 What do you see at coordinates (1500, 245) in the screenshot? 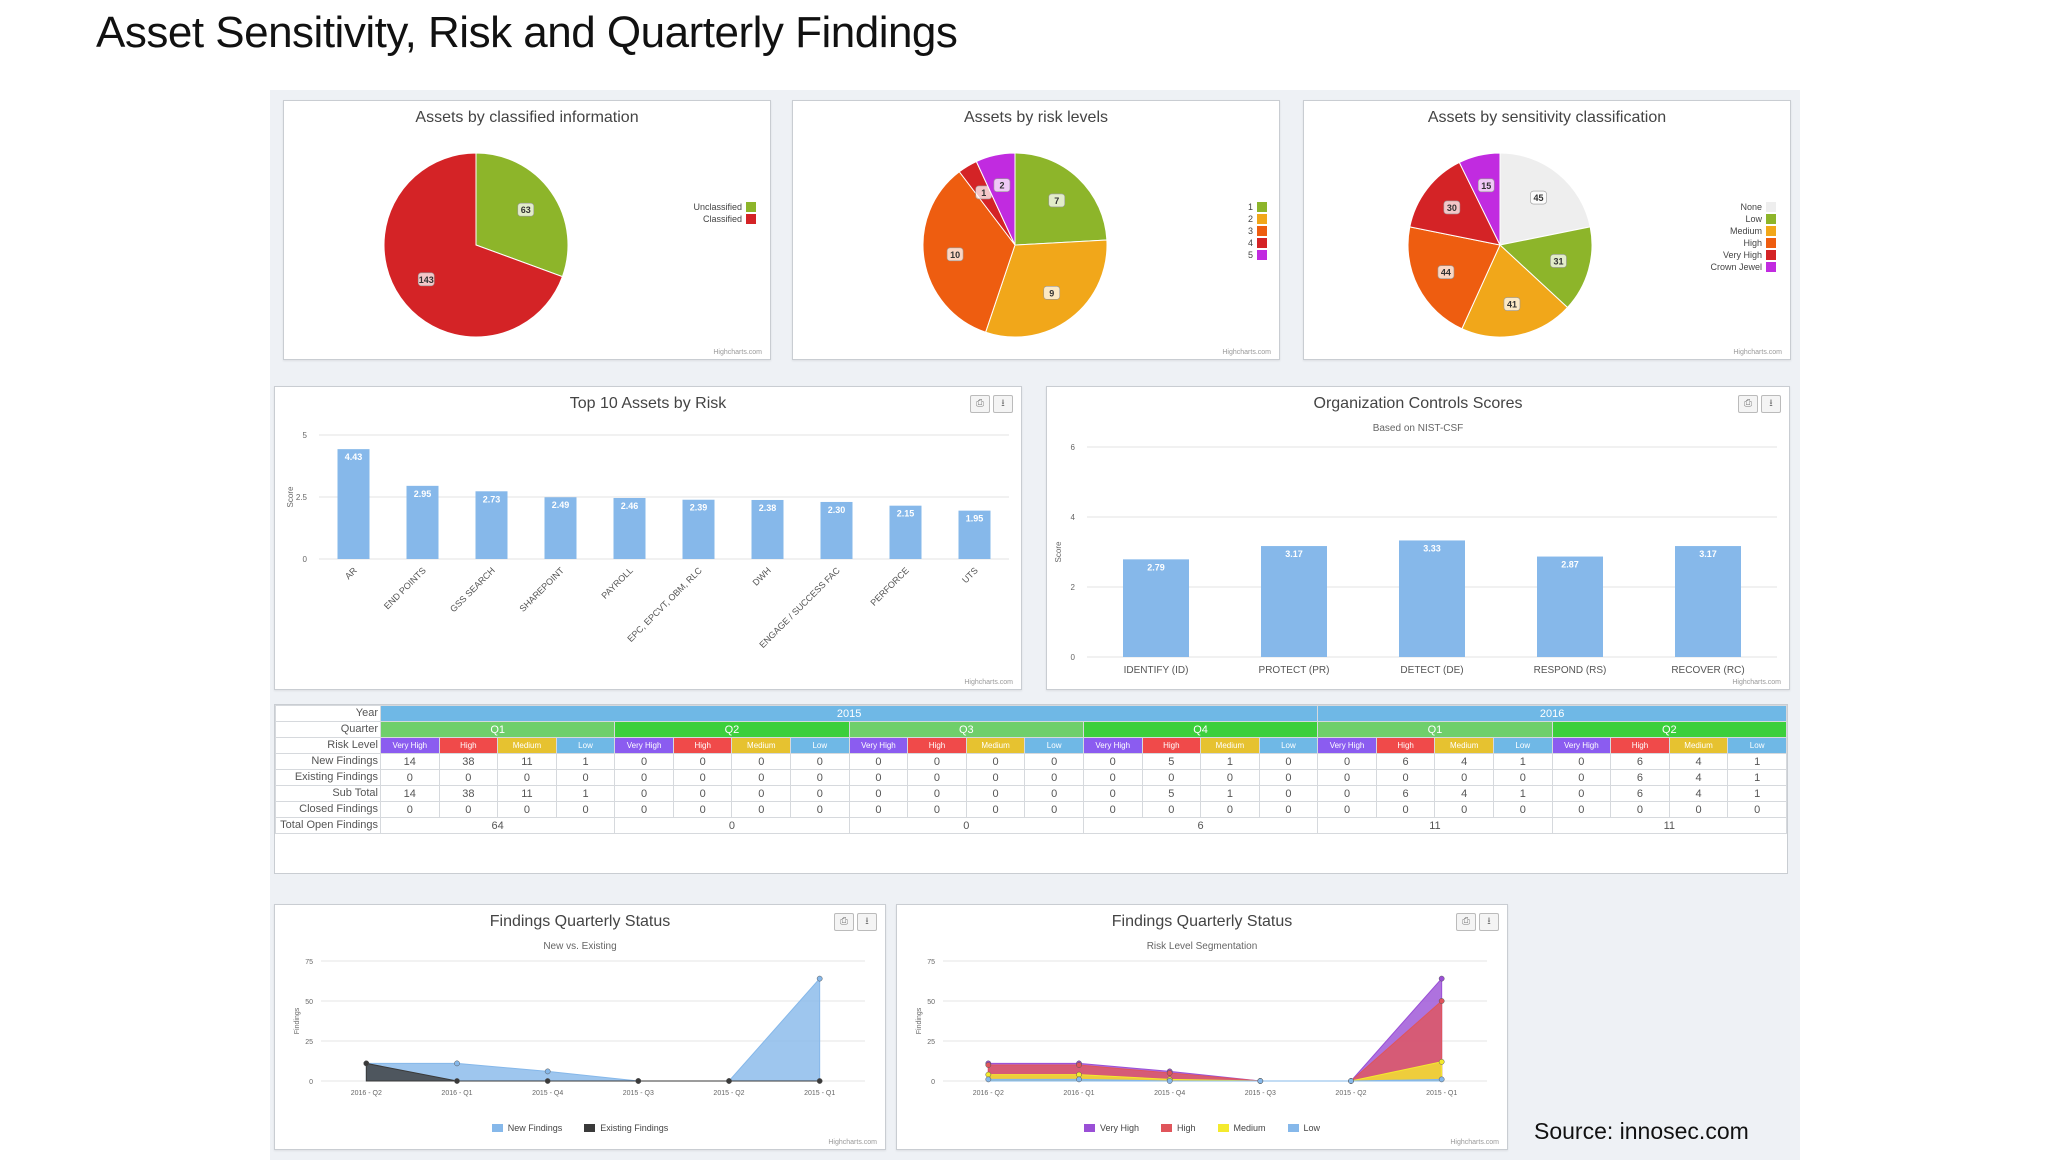
I see `sensitivity-pie-chart: 45 31 41 44 30 15` at bounding box center [1500, 245].